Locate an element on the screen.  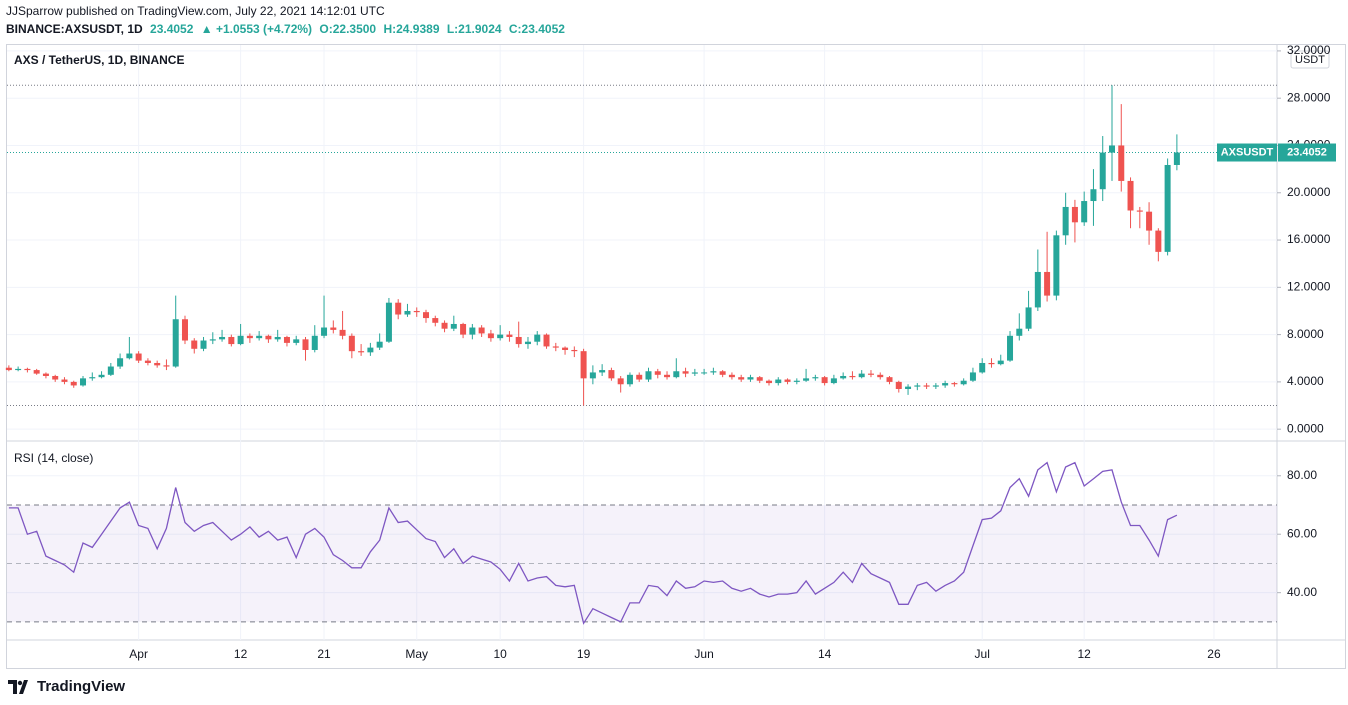
y-tick-label: 60.00 is located at coordinates (1302, 533).